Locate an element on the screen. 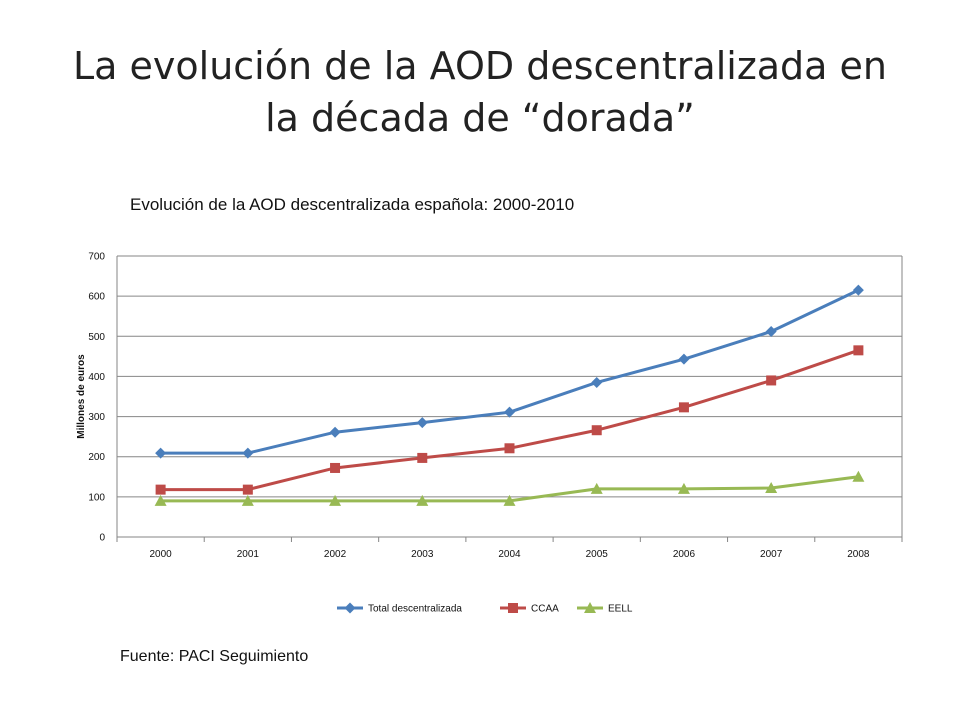 This screenshot has height=720, width=960. y-tick-label: 600 is located at coordinates (96, 297).